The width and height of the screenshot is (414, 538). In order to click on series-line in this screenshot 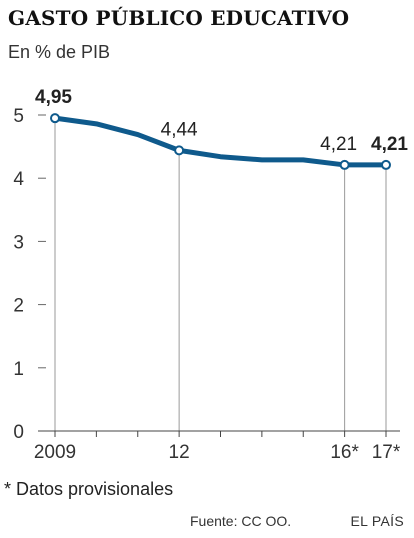, I will do `click(220, 141)`.